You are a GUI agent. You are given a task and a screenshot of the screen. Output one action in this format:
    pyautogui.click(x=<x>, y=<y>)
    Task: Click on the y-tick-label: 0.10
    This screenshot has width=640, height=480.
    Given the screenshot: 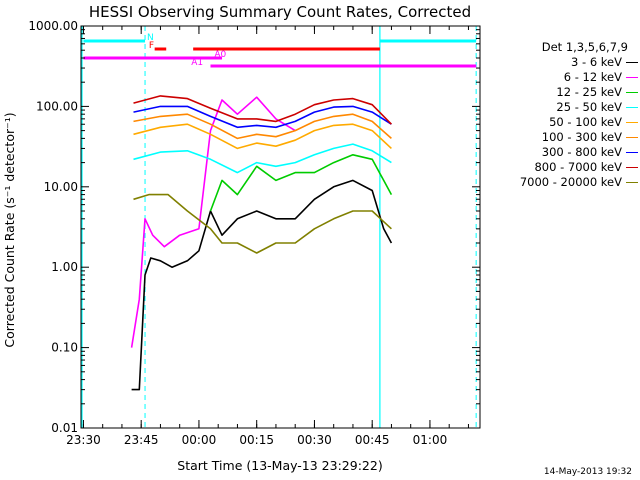 What is the action you would take?
    pyautogui.click(x=64, y=348)
    